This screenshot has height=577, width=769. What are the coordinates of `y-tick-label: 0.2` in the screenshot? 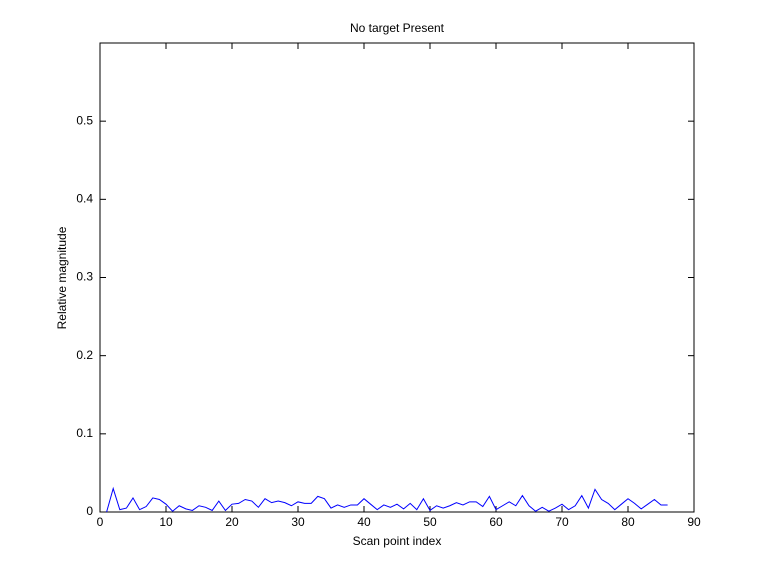 It's located at (84, 355).